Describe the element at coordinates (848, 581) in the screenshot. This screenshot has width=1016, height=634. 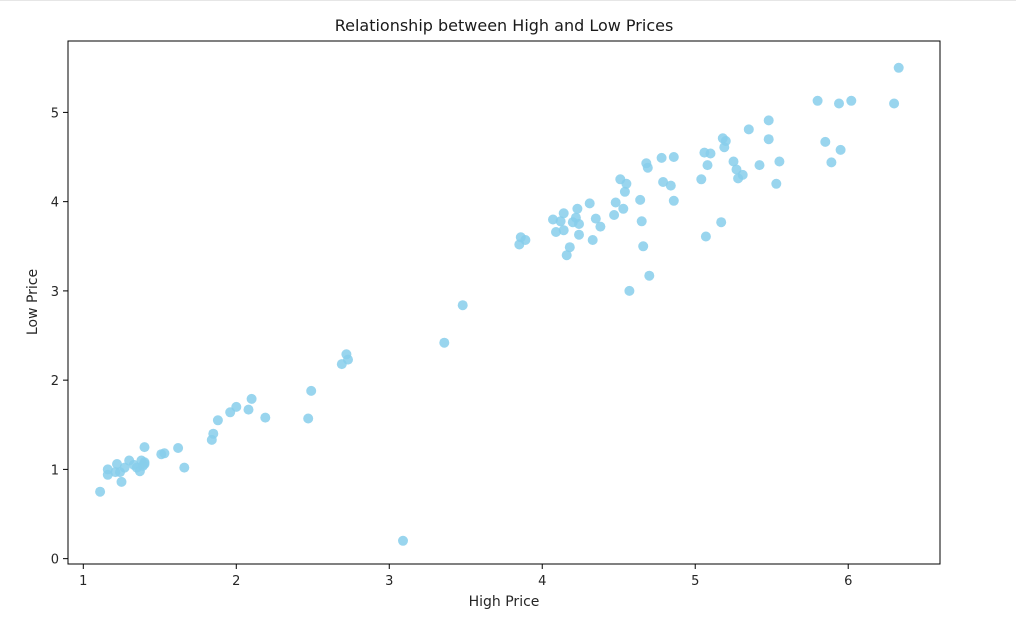
I see `x-tick-label-5: 6` at that location.